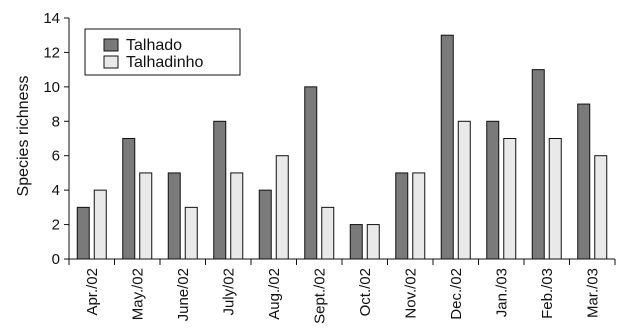 Image resolution: width=629 pixels, height=336 pixels. Describe the element at coordinates (56, 156) in the screenshot. I see `y-tick-label: 6` at that location.